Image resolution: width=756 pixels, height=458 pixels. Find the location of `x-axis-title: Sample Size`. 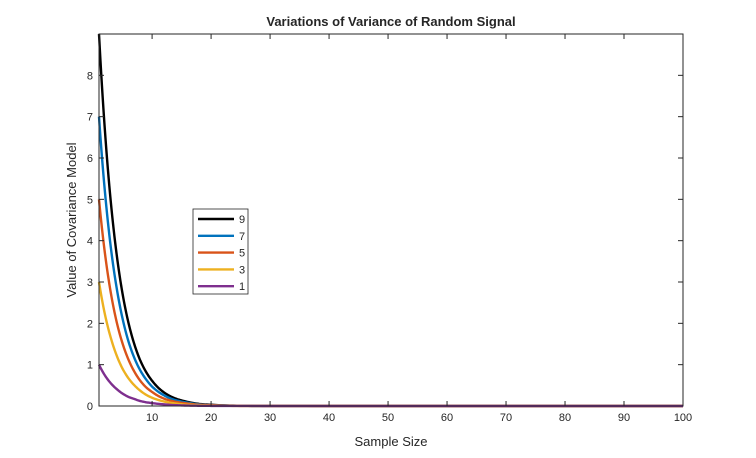

x-axis-title: Sample Size is located at coordinates (391, 441).